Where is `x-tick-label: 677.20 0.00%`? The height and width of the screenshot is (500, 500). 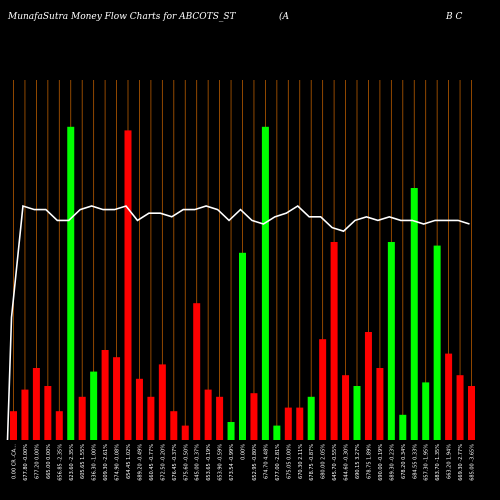 x-tick-label: 677.20 0.00% is located at coordinates (37, 461).